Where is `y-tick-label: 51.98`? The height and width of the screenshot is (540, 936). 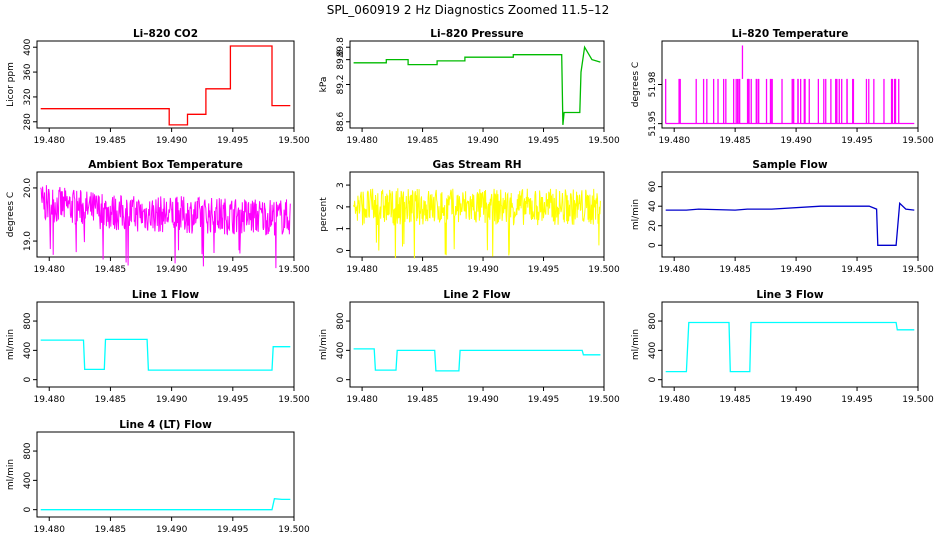
y-tick-label: 51.98 is located at coordinates (653, 84).